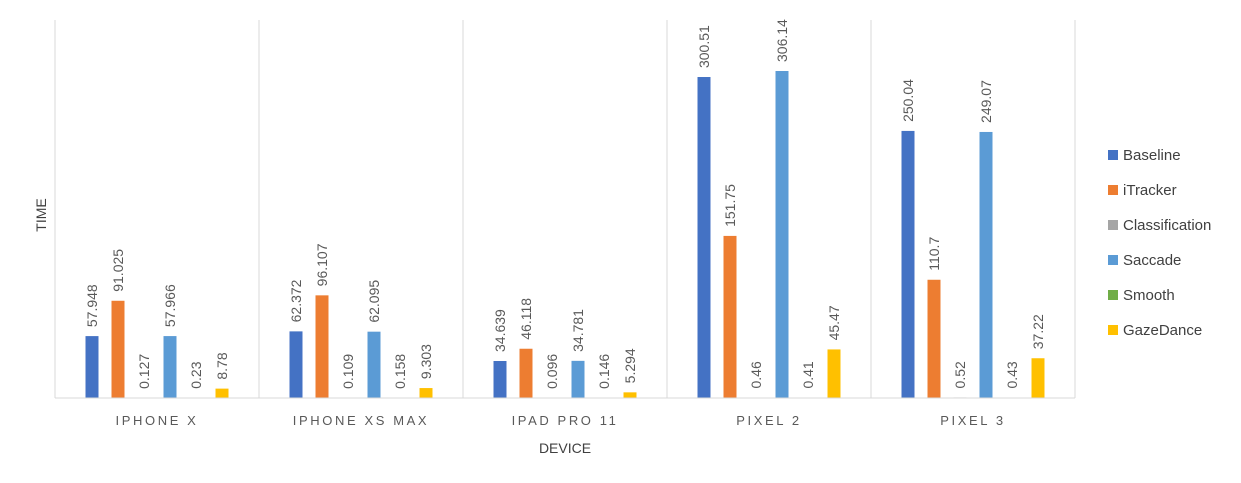 The height and width of the screenshot is (483, 1241). What do you see at coordinates (92, 305) in the screenshot?
I see `data-label: 57.948` at bounding box center [92, 305].